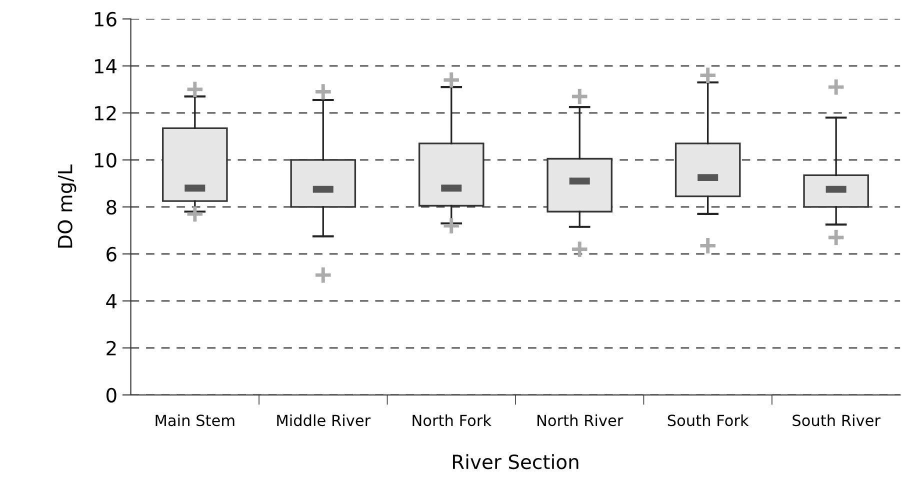 The height and width of the screenshot is (498, 902). I want to click on y-axis-title: DO mg/L, so click(67, 206).